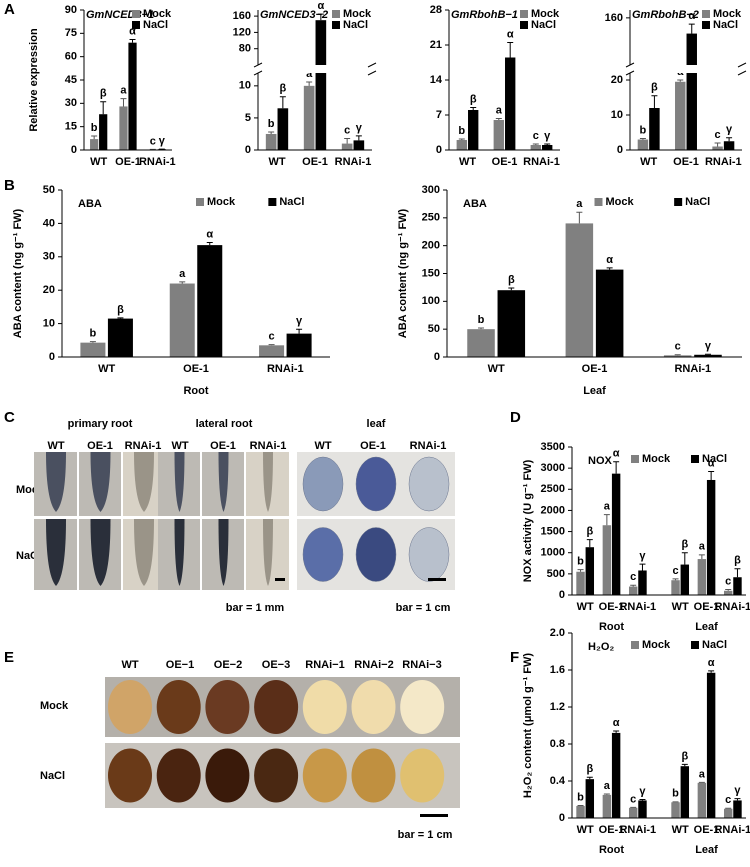 Image resolution: width=750 pixels, height=867 pixels. Describe the element at coordinates (421, 665) in the screenshot. I see `column-label: RNAi−3` at that location.